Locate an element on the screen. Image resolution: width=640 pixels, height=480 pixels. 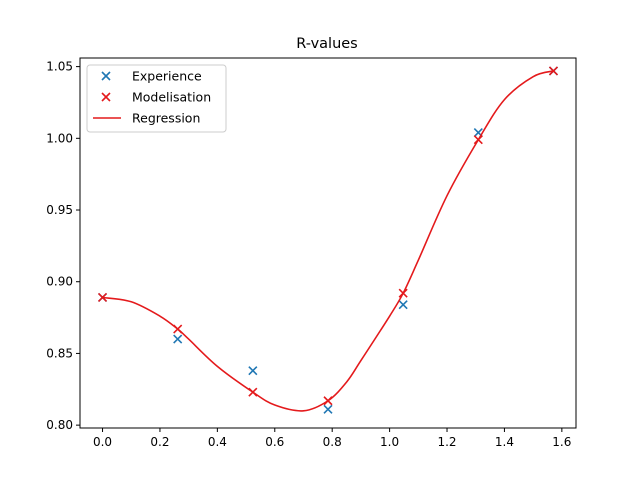
x-tick-label: 0.4 is located at coordinates (217, 442).